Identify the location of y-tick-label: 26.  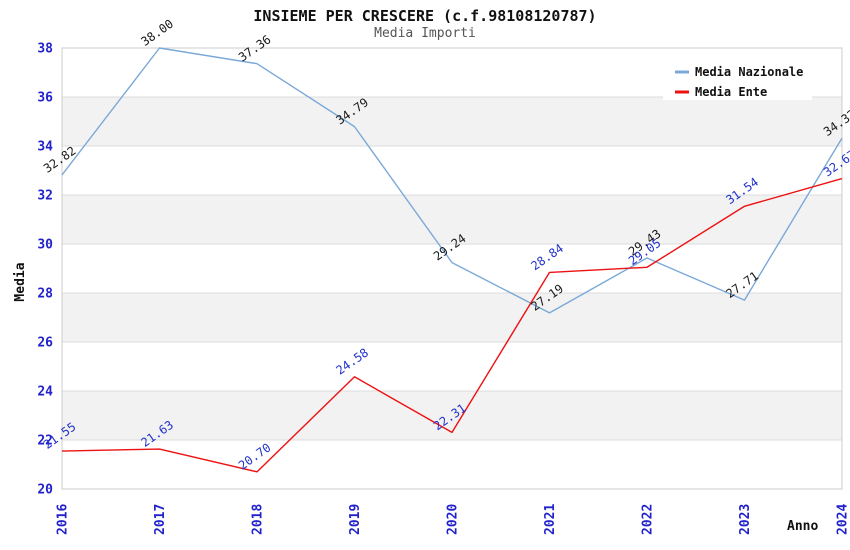
(45, 343).